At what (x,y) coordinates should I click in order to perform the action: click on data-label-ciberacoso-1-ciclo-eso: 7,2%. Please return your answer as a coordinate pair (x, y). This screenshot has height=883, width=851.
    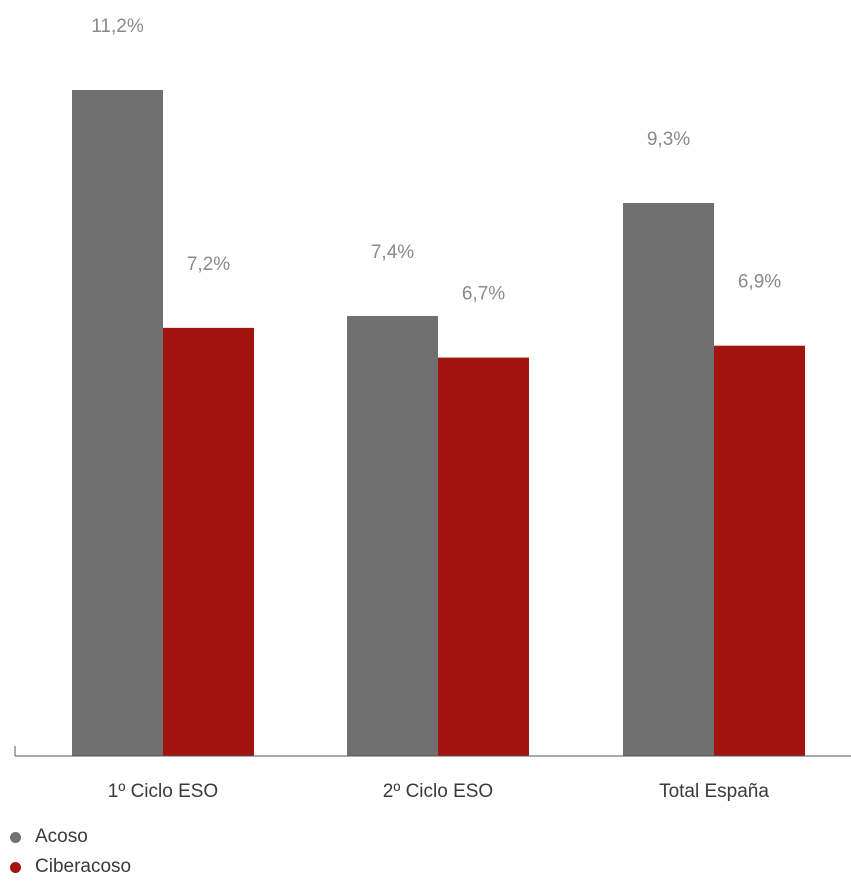
    Looking at the image, I should click on (208, 264).